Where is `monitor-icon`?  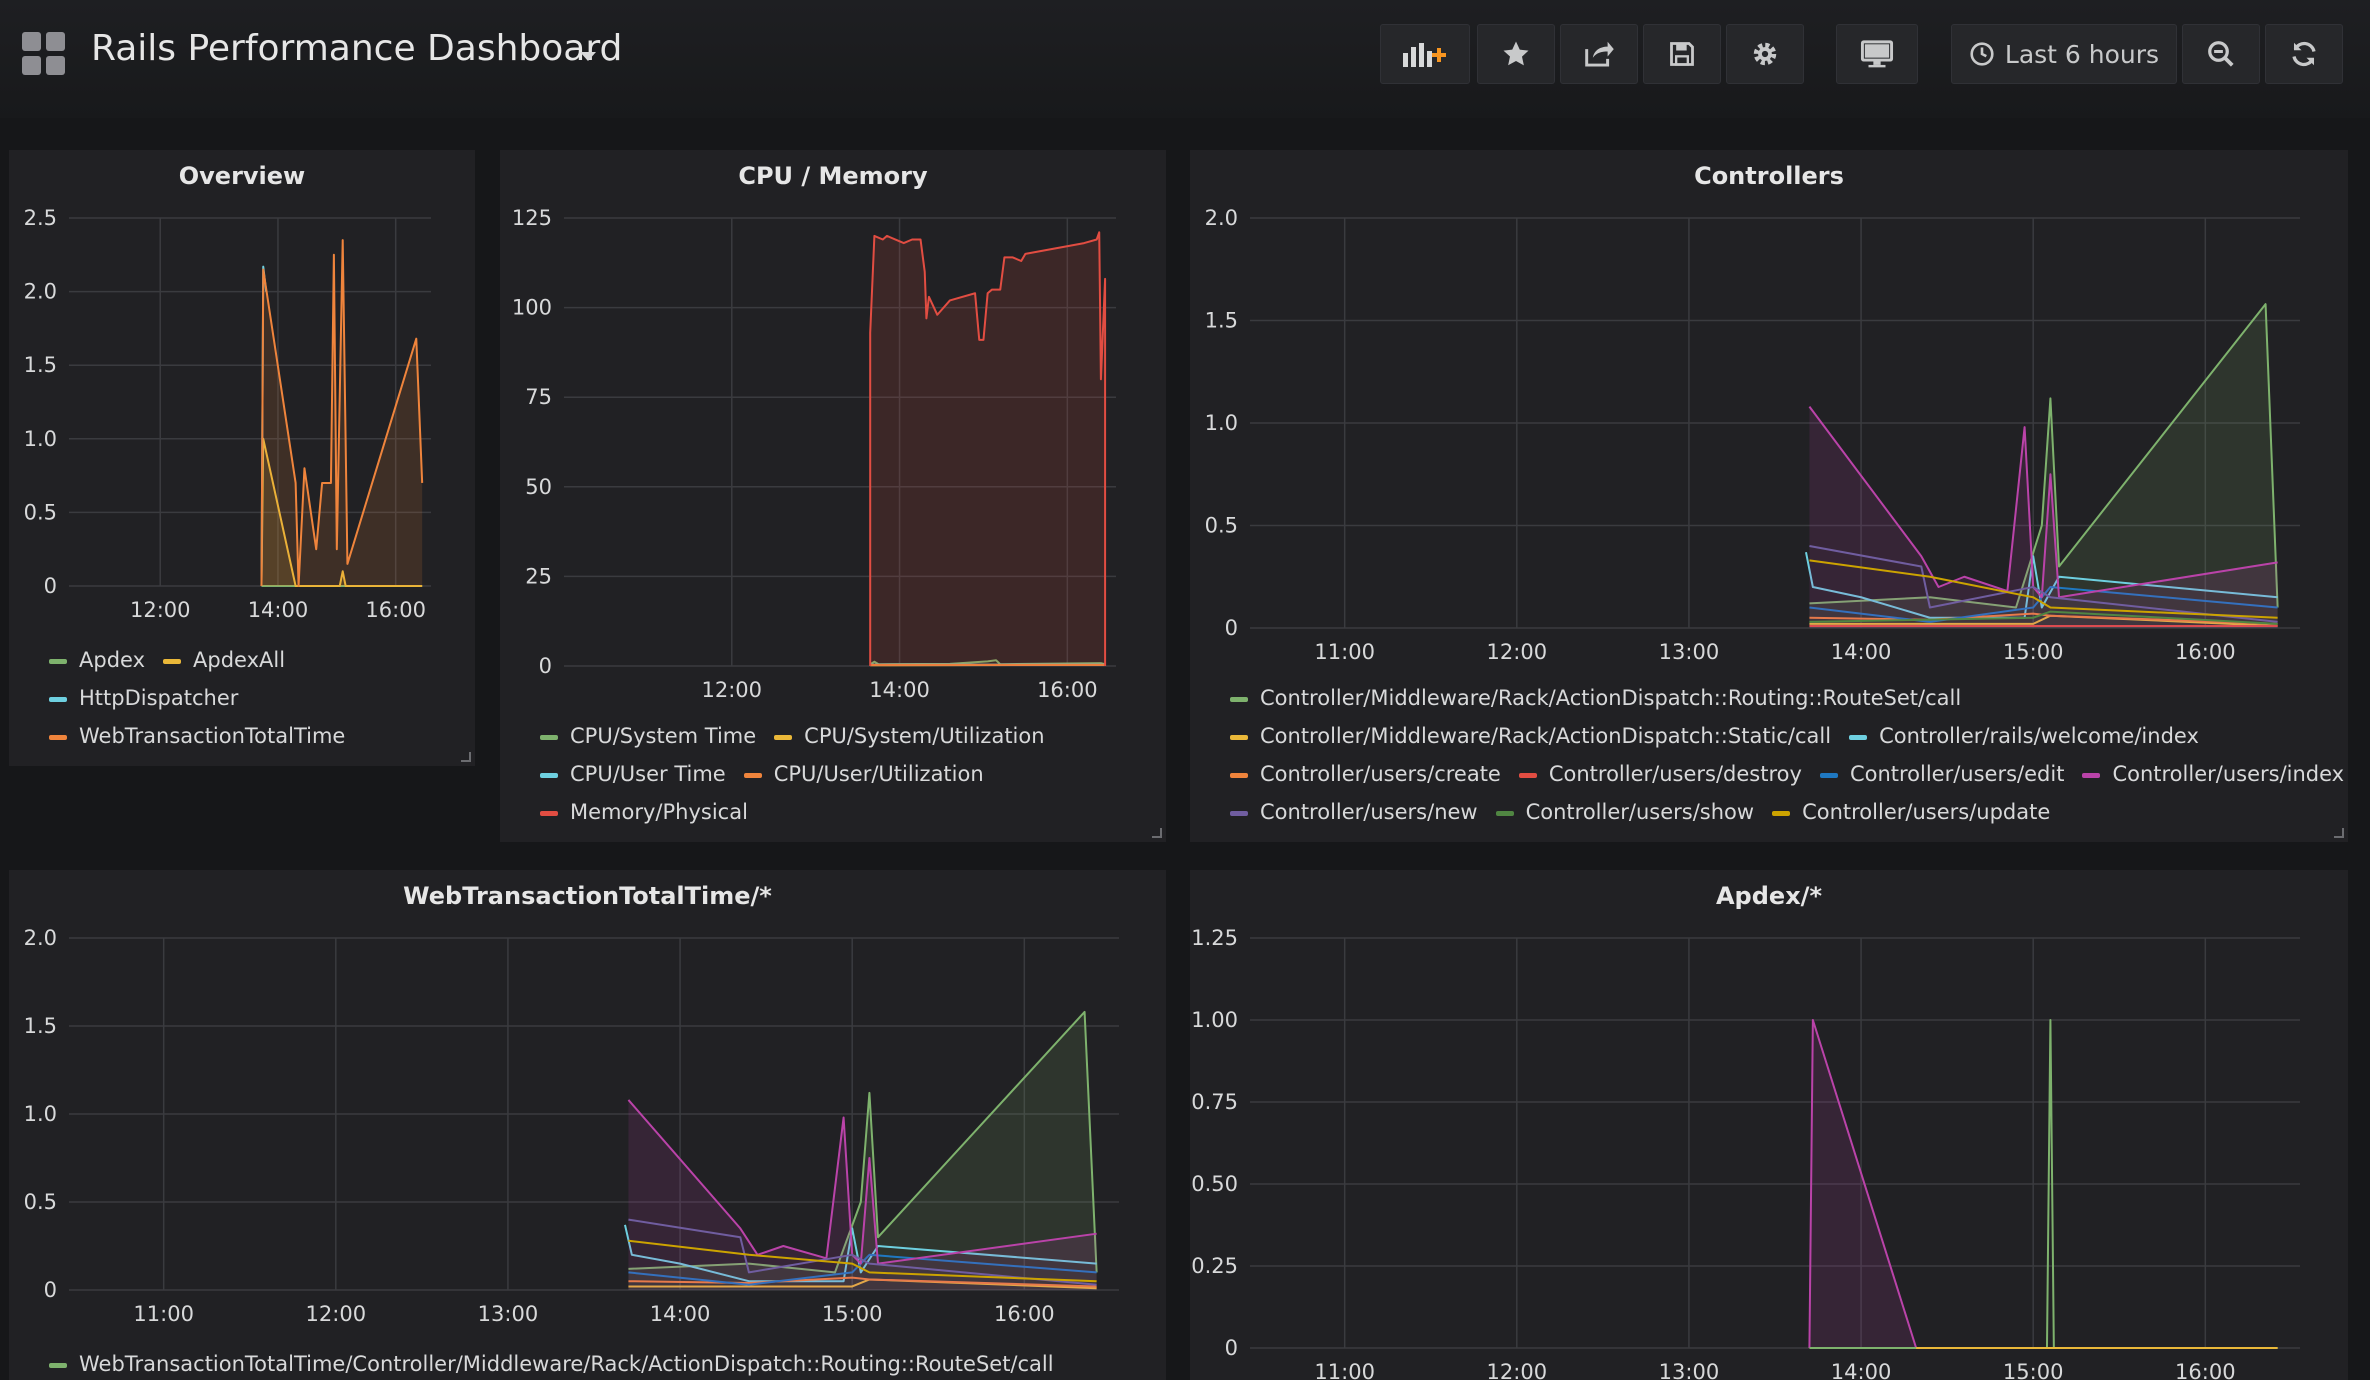
monitor-icon is located at coordinates (1877, 54).